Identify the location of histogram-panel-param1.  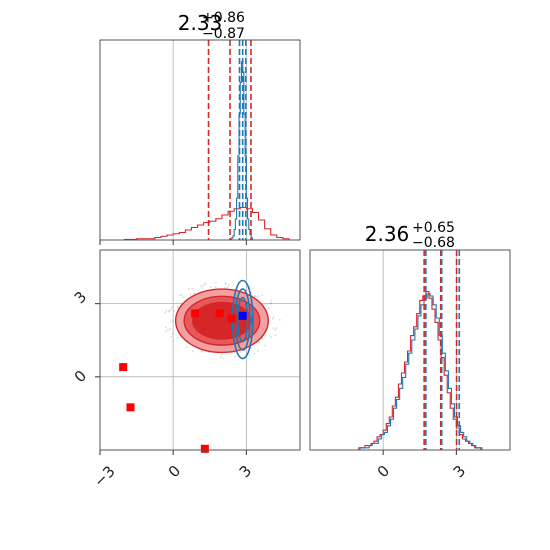
(410, 352).